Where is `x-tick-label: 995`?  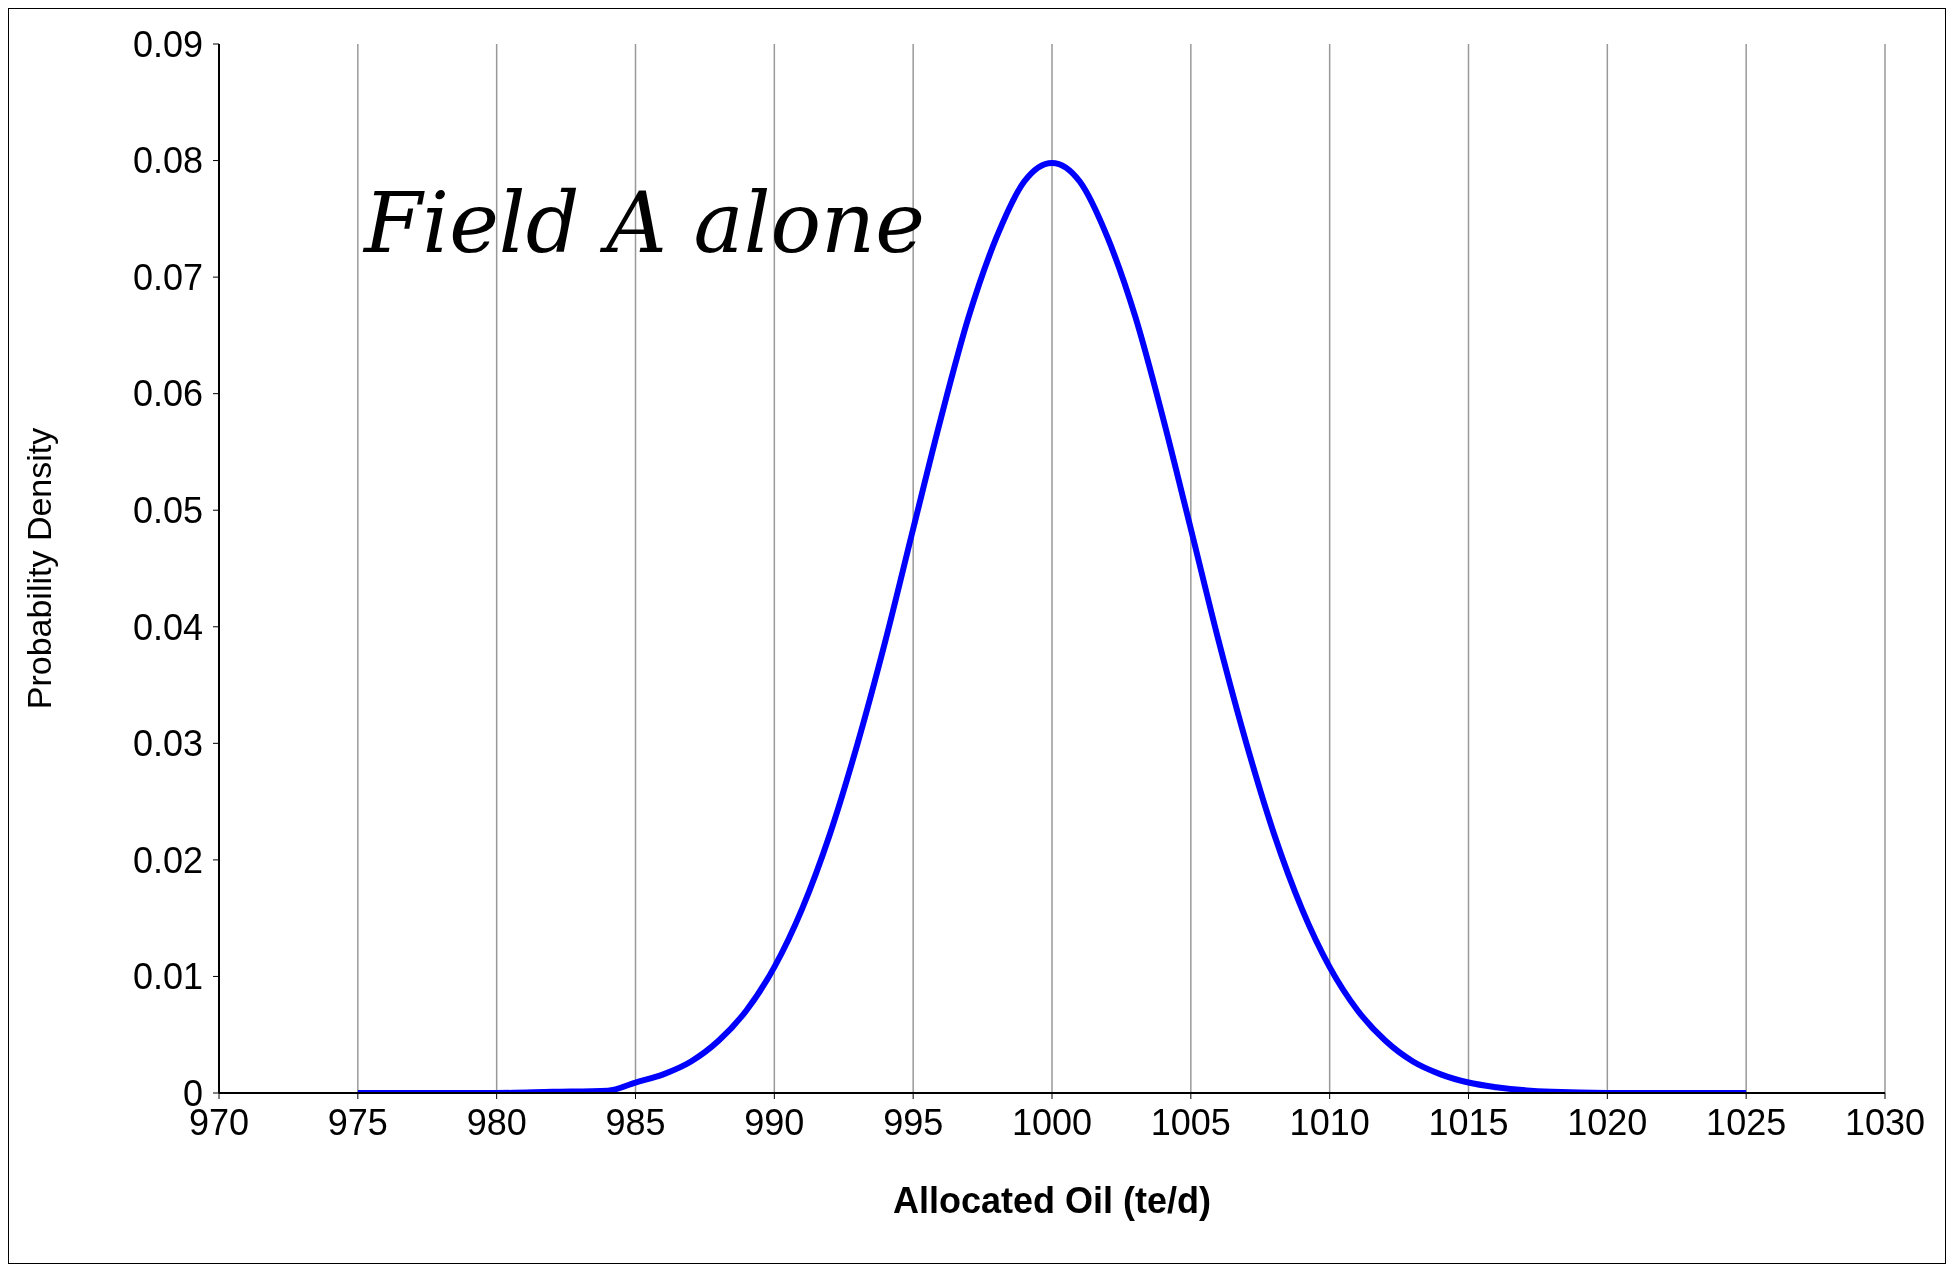 x-tick-label: 995 is located at coordinates (913, 1122).